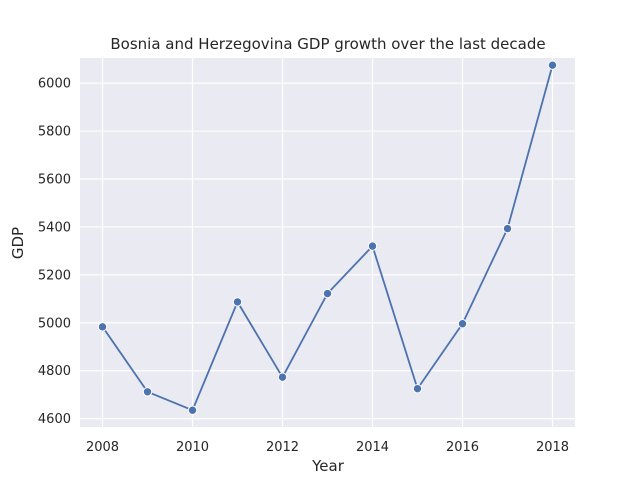  I want to click on y-axis-label: GDP, so click(18, 243).